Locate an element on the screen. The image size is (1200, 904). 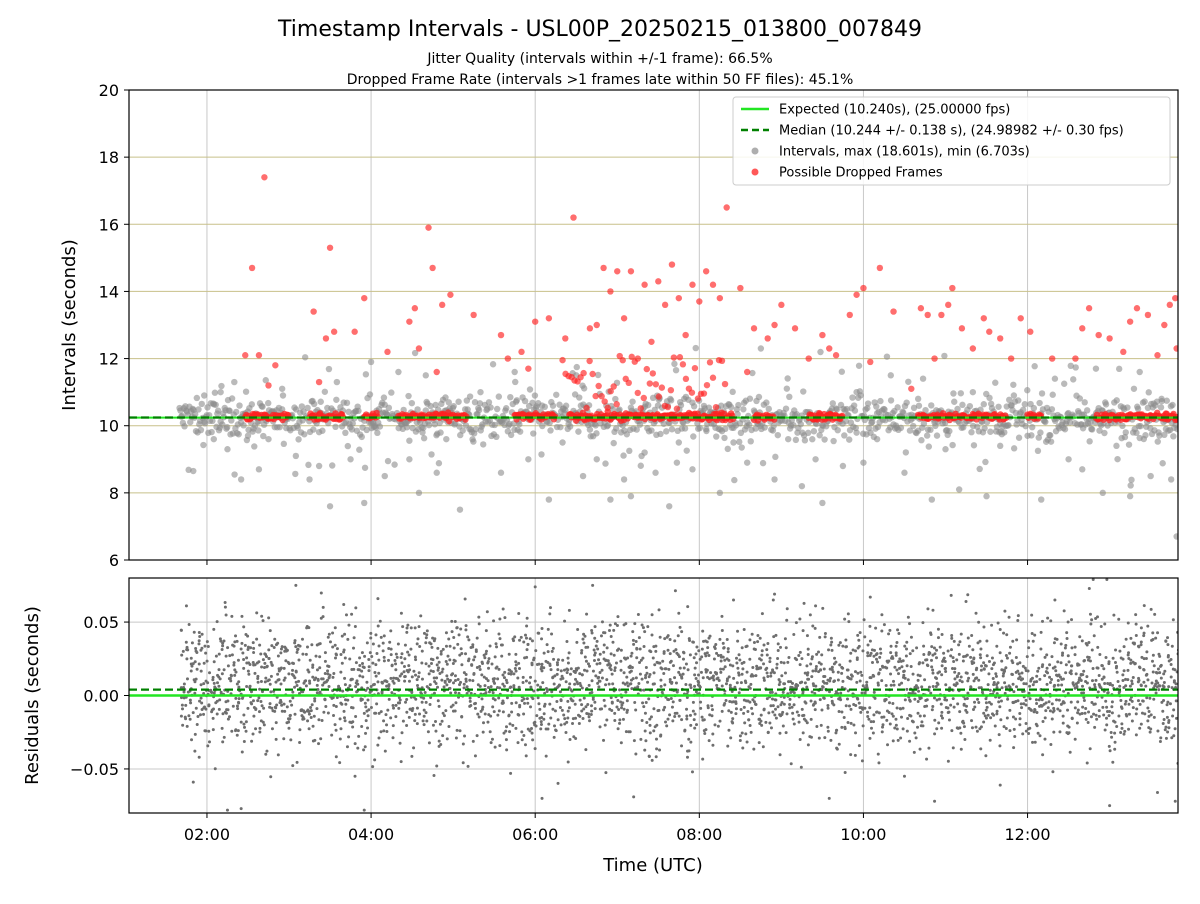
intervals-y-tick-label: 12 is located at coordinates (109, 359).